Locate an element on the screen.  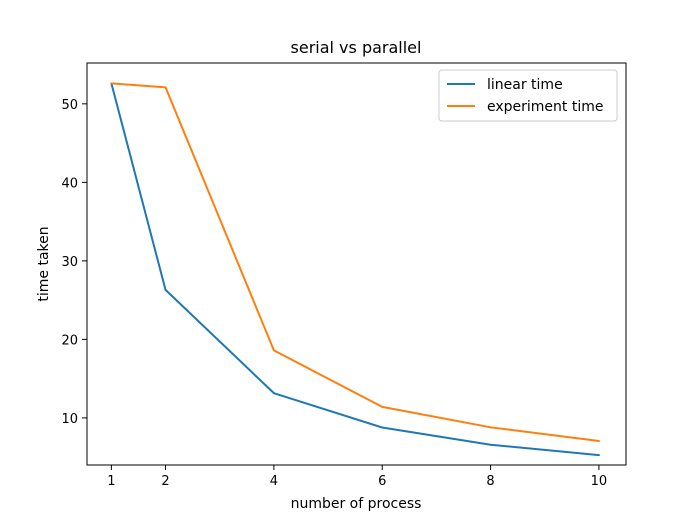
legend: linear time experiment time is located at coordinates (528, 95).